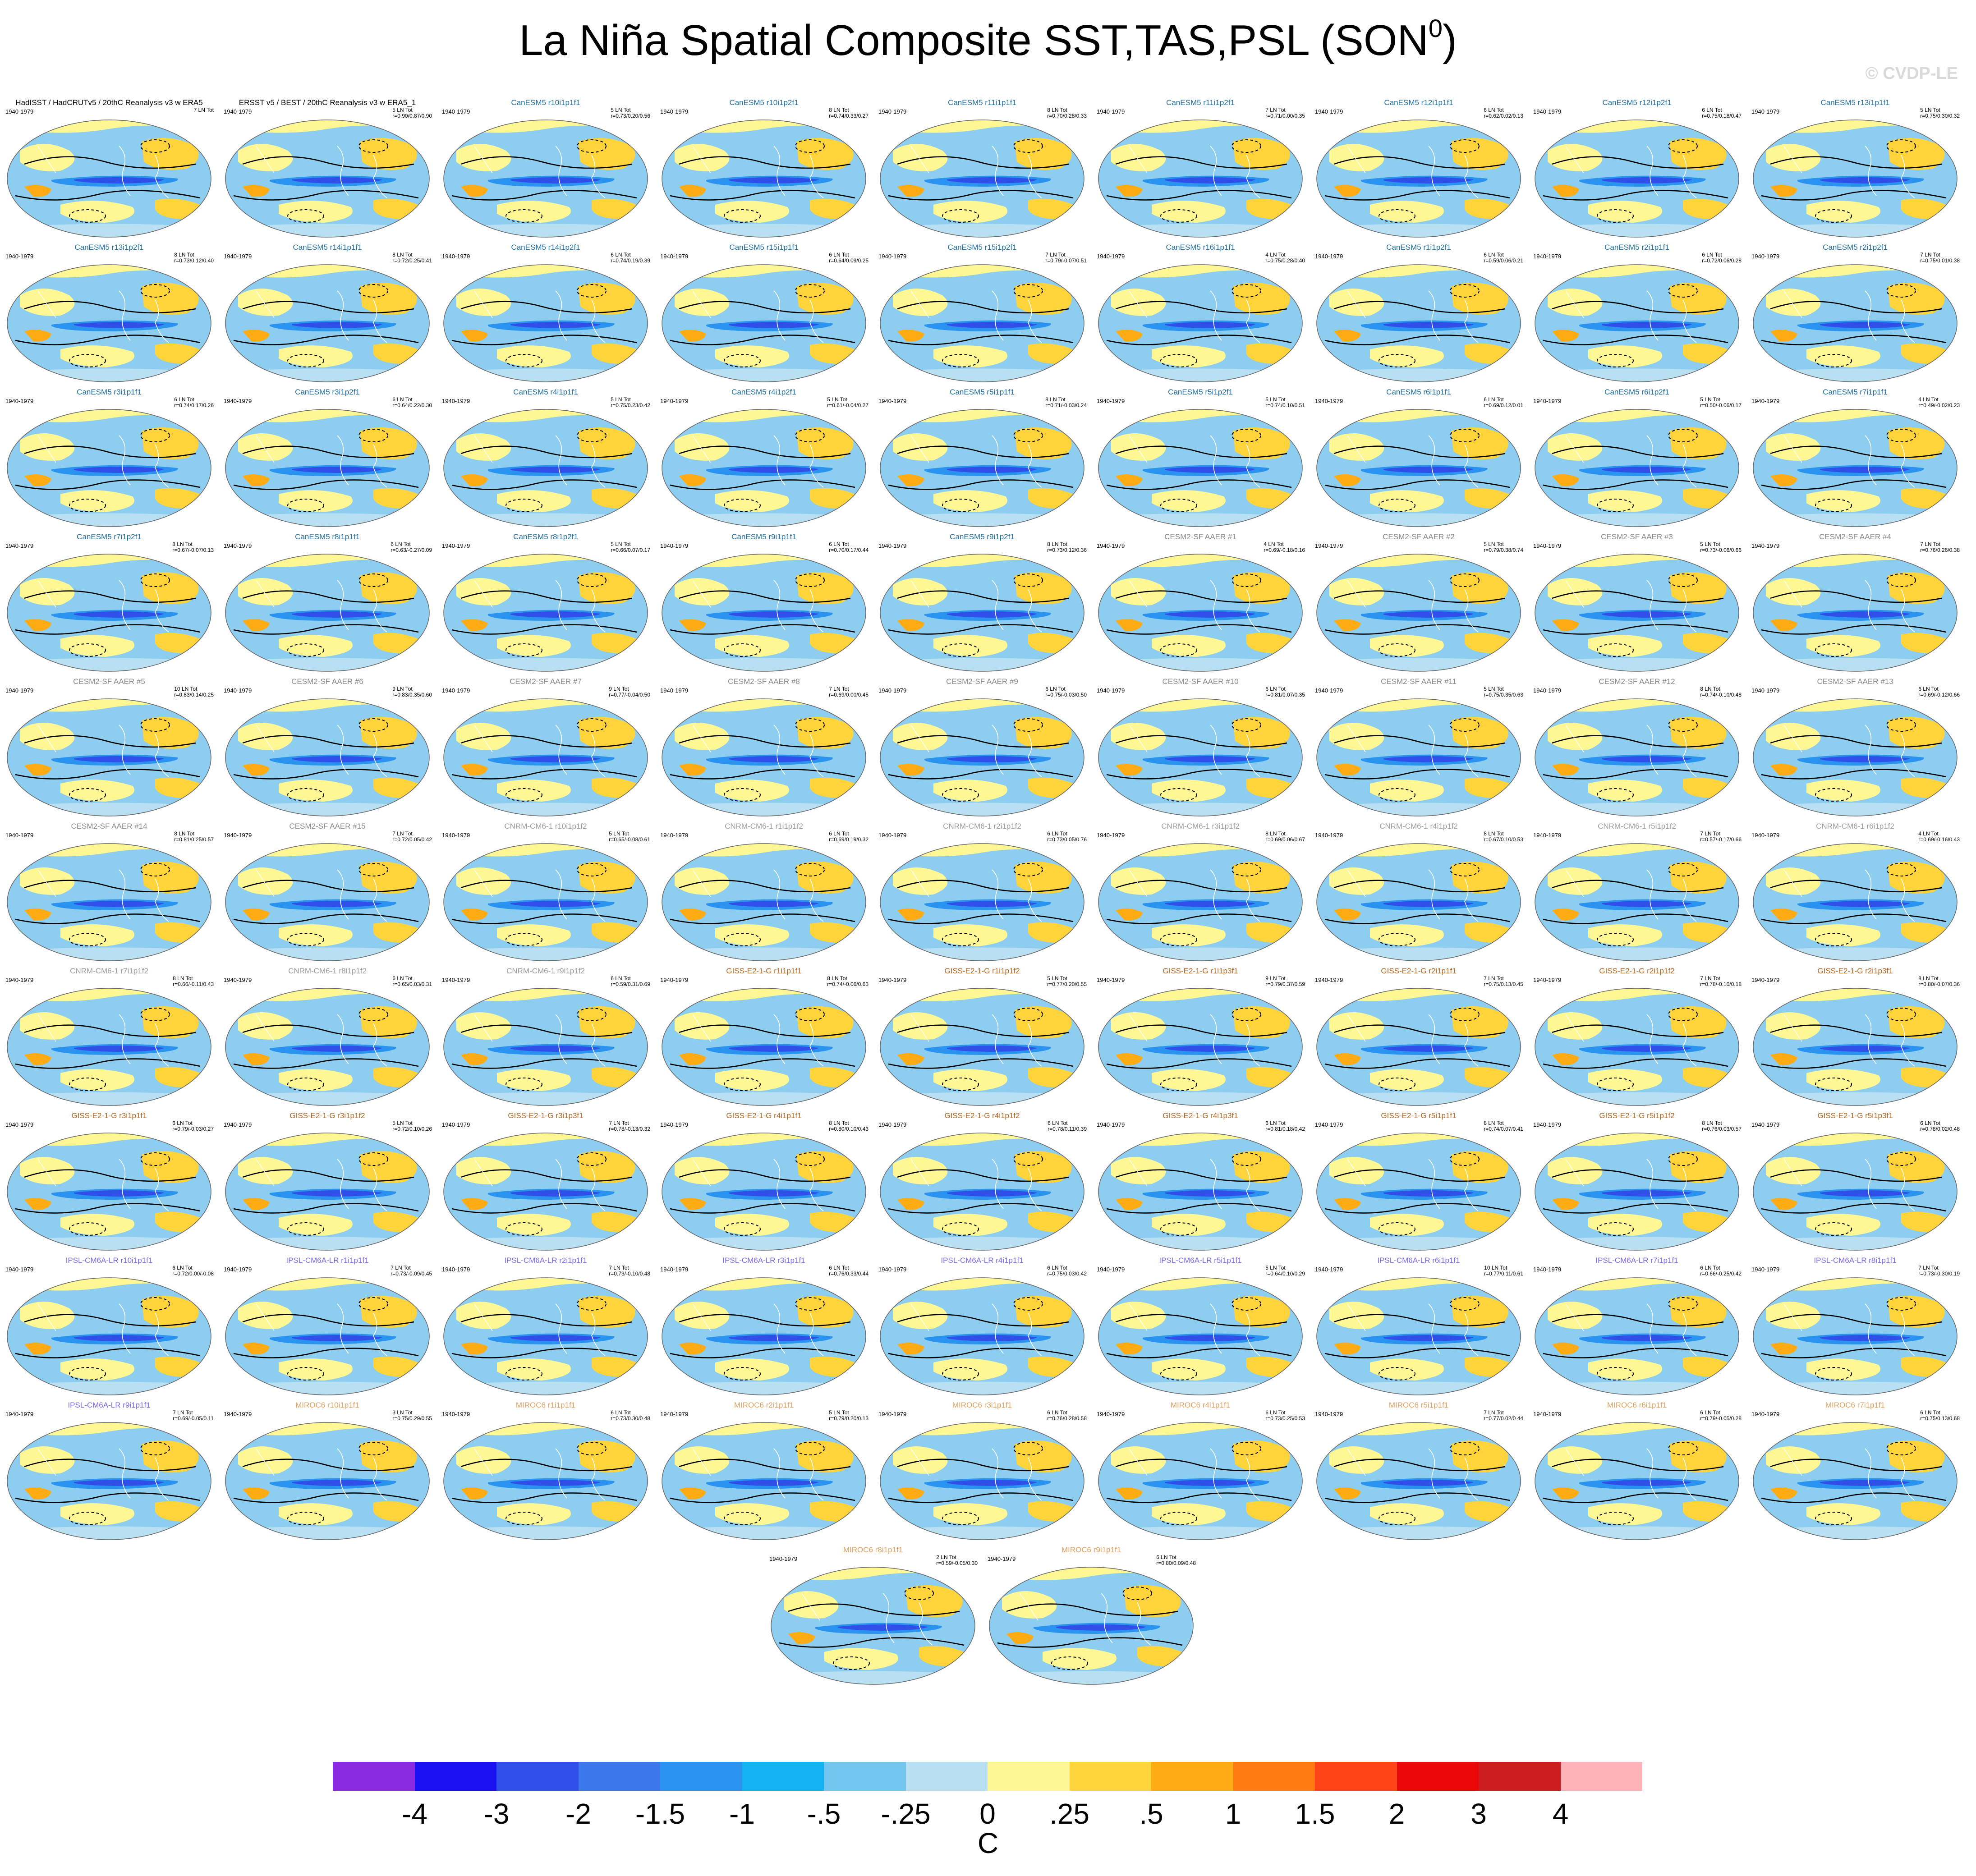  Describe the element at coordinates (1067, 1271) in the screenshot. I see `panel-event-count: 6 LN Tot r=0.75/0.03/0.42` at that location.